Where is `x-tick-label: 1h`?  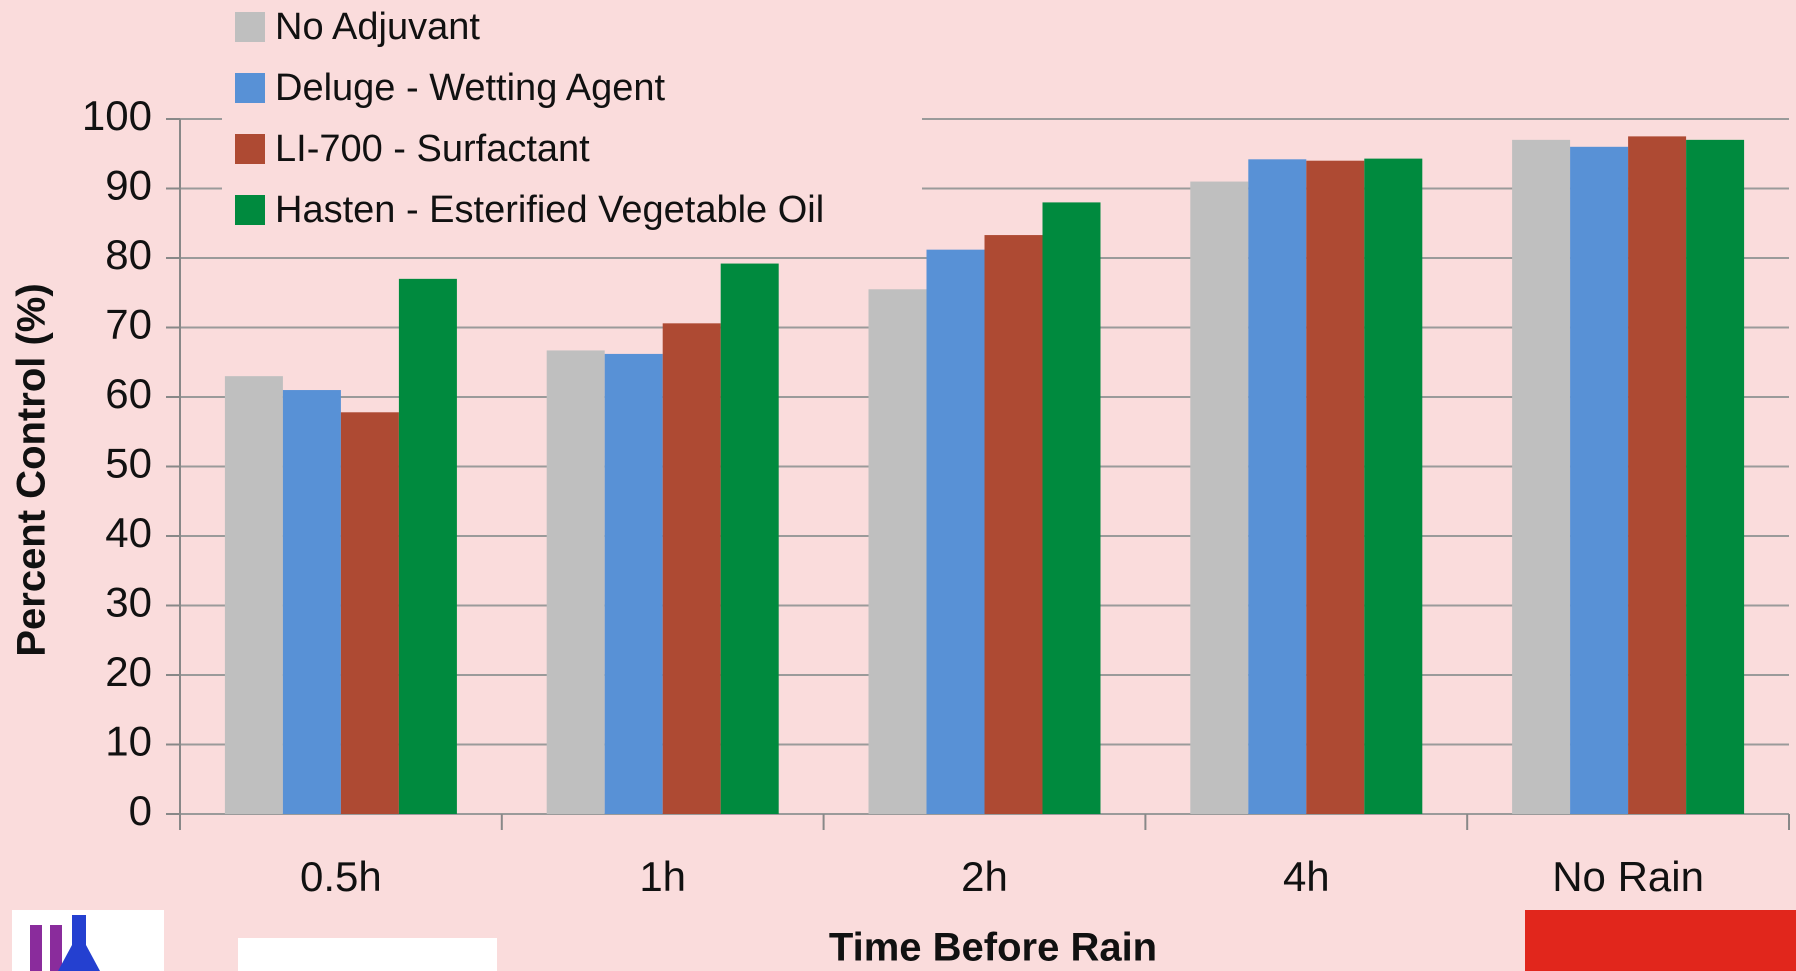
x-tick-label: 1h is located at coordinates (662, 876).